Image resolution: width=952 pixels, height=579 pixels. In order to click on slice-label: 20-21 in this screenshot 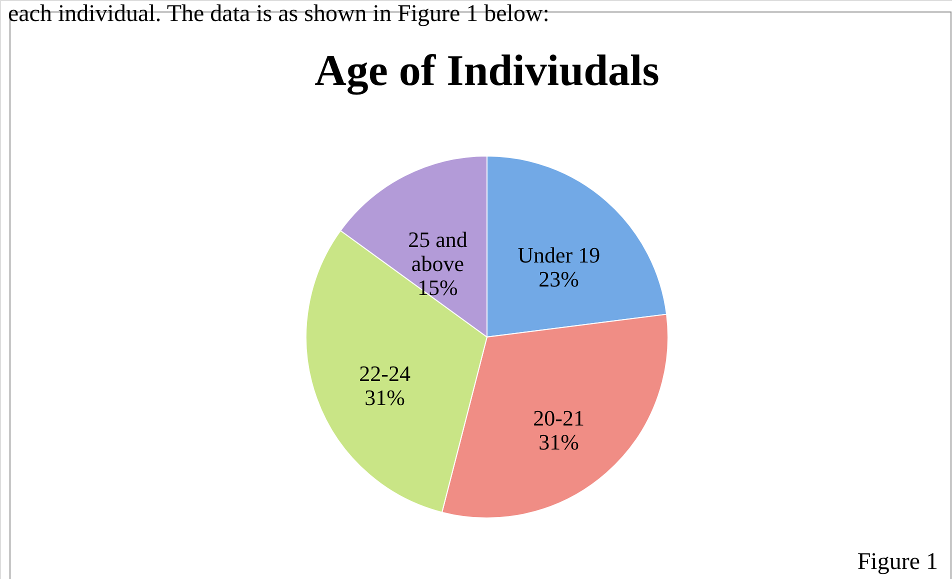, I will do `click(558, 417)`.